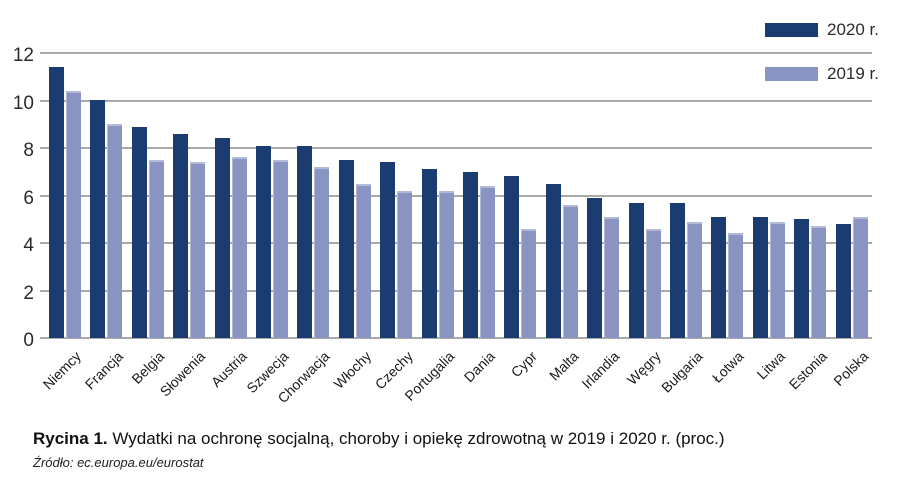  What do you see at coordinates (677, 270) in the screenshot?
I see `bar-2020r-bułgaria` at bounding box center [677, 270].